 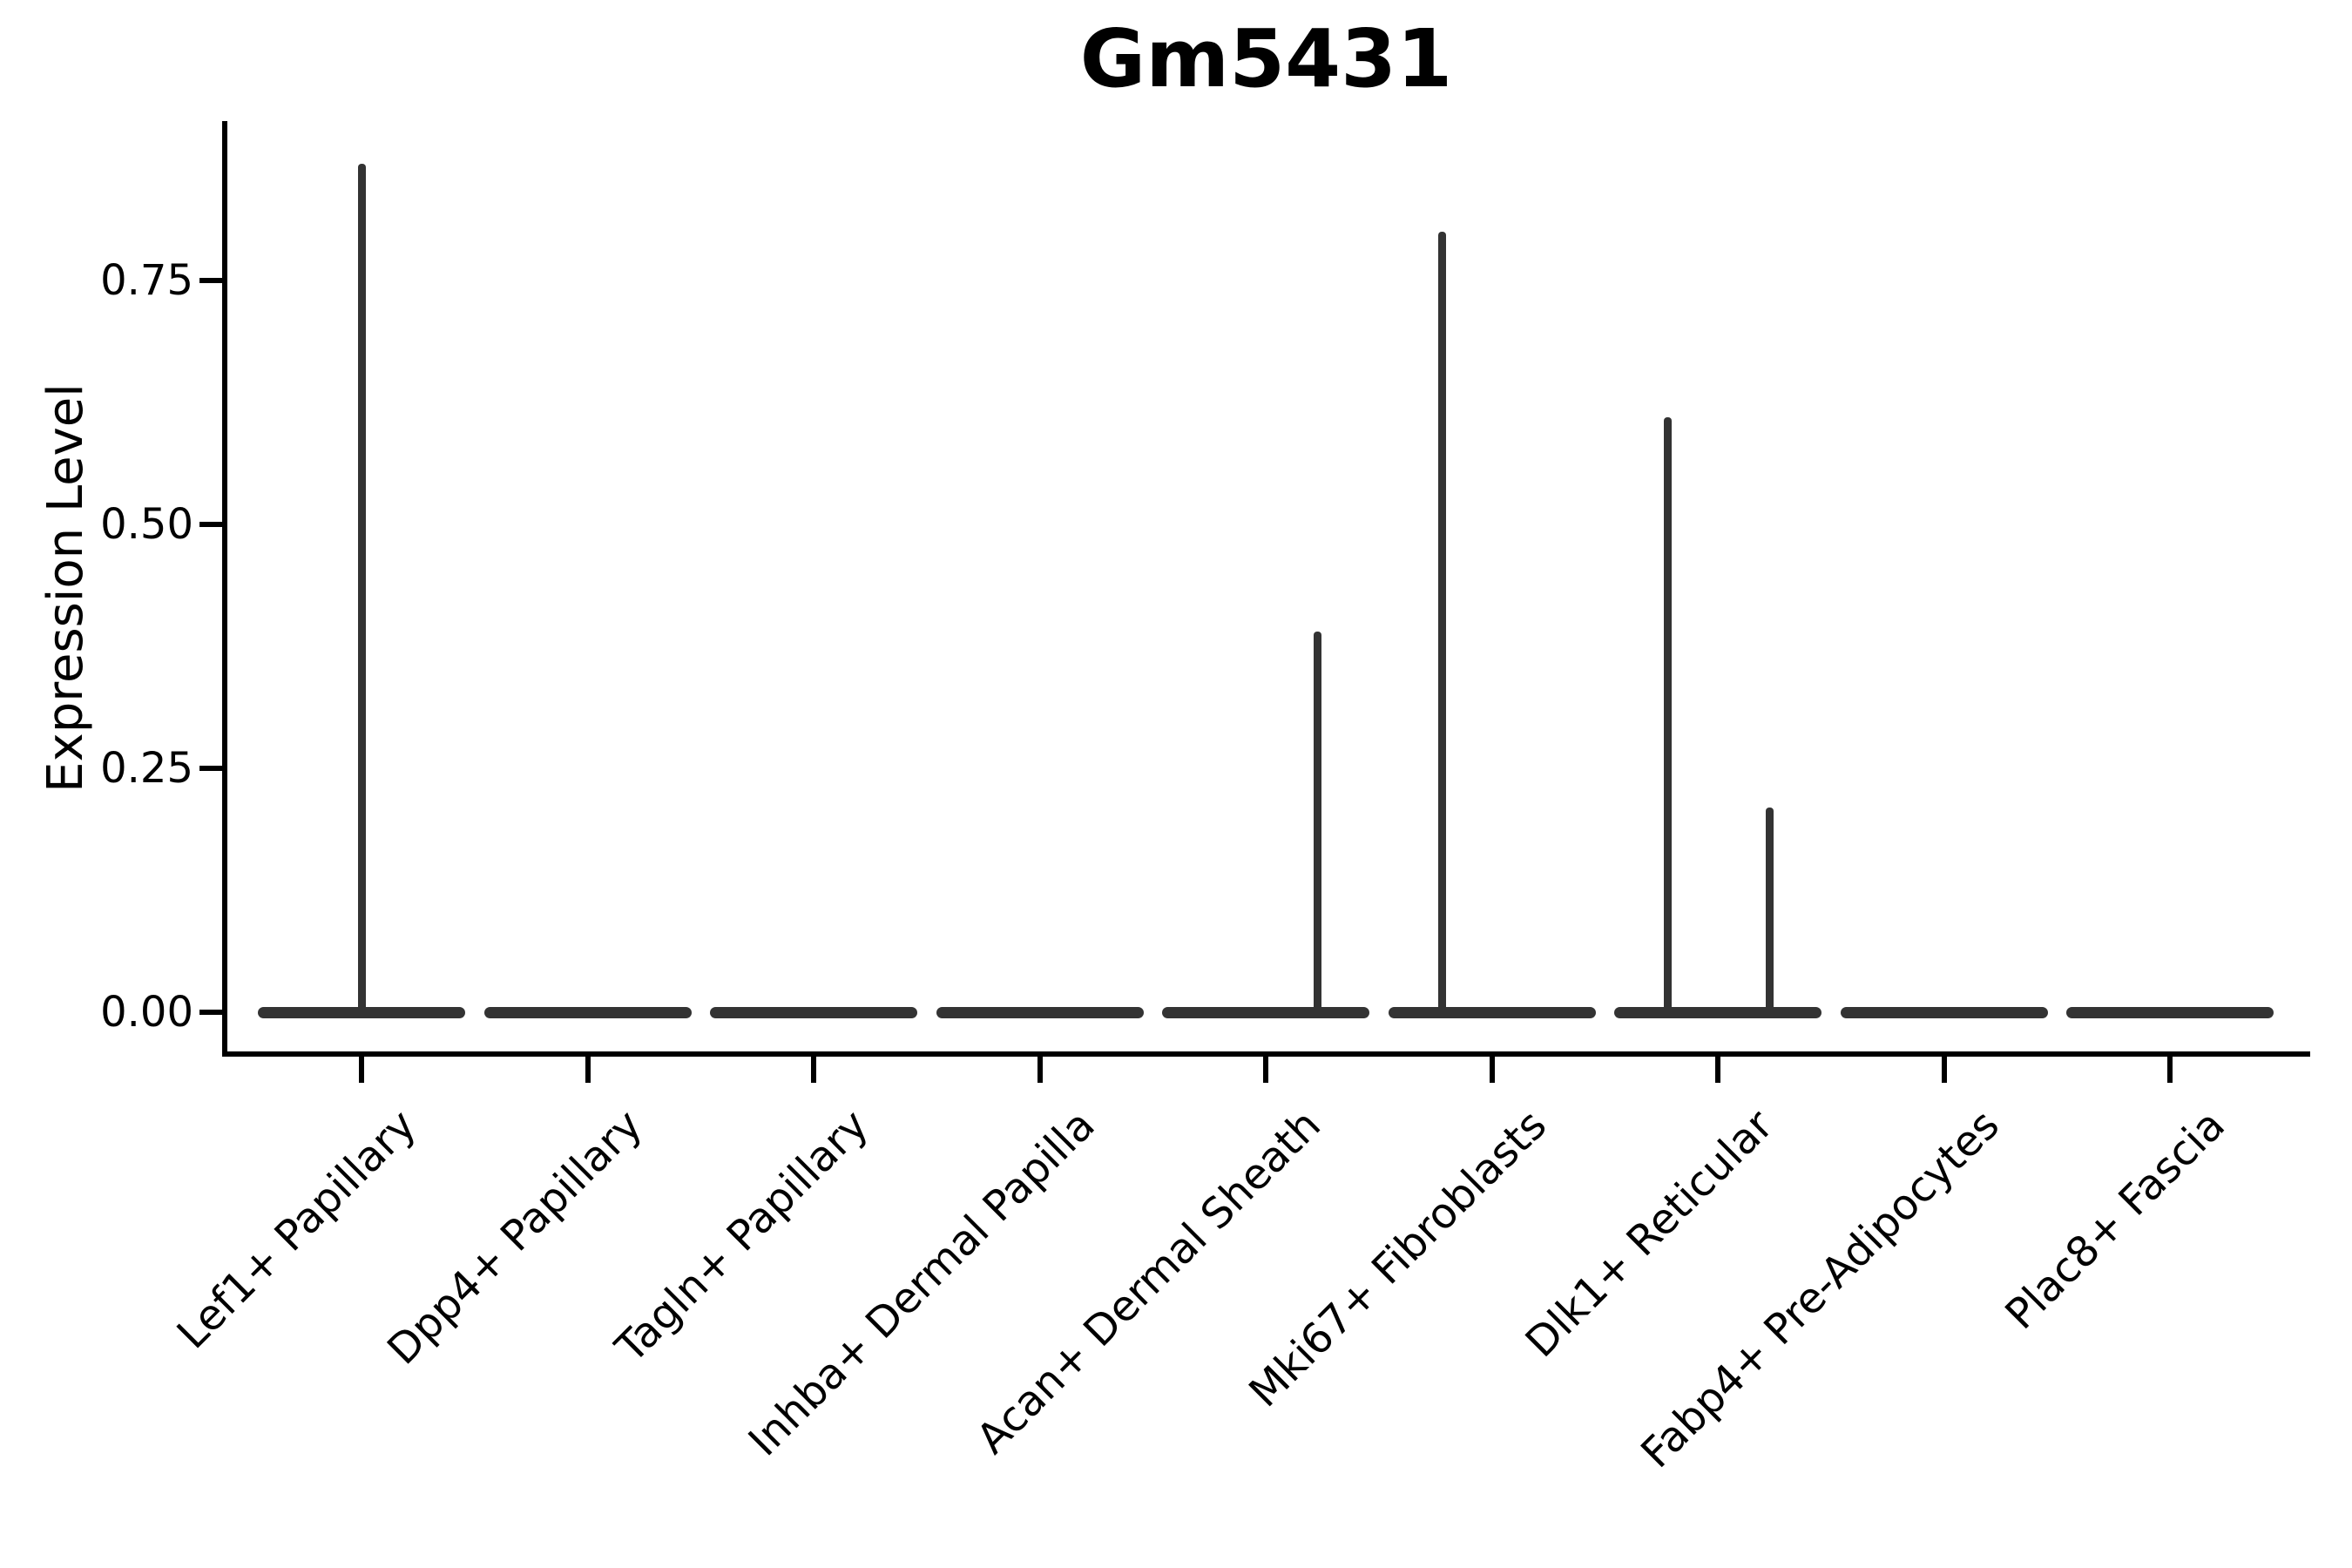 What do you see at coordinates (297, 1230) in the screenshot?
I see `x-tick-label: Lef1+ Papillary` at bounding box center [297, 1230].